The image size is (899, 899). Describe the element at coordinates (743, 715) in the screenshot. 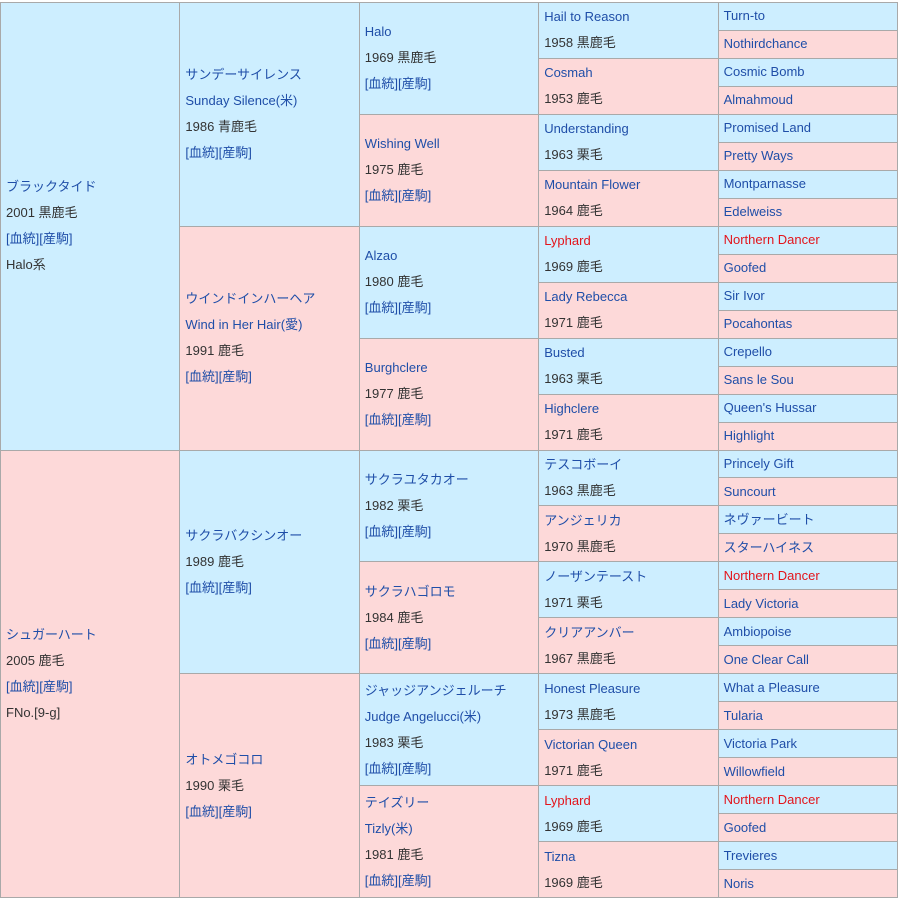

I see `horse-name: Tularia` at that location.